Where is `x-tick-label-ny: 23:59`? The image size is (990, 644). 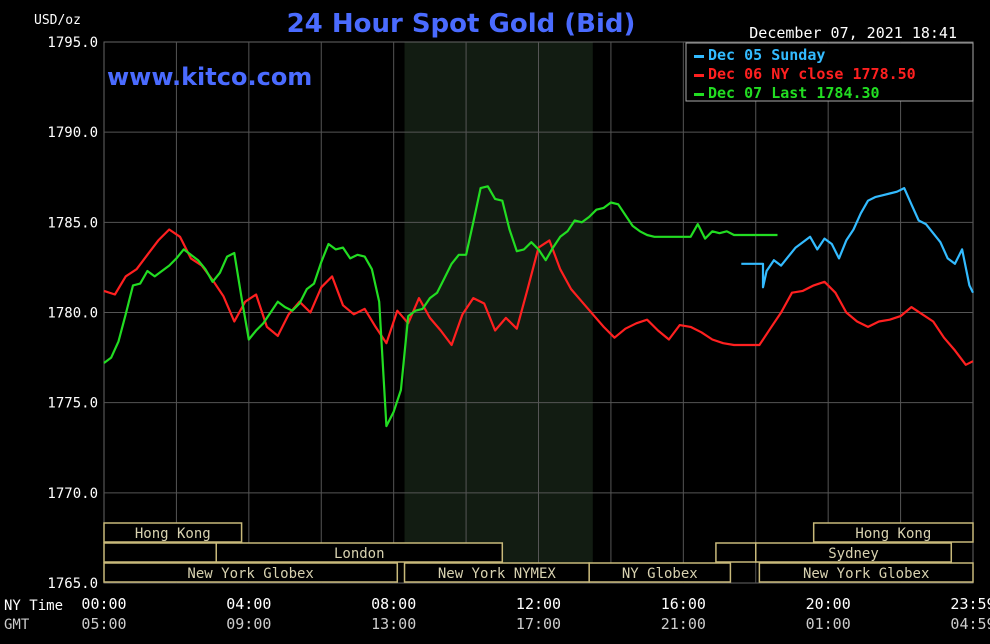 x-tick-label-ny: 23:59 is located at coordinates (970, 604).